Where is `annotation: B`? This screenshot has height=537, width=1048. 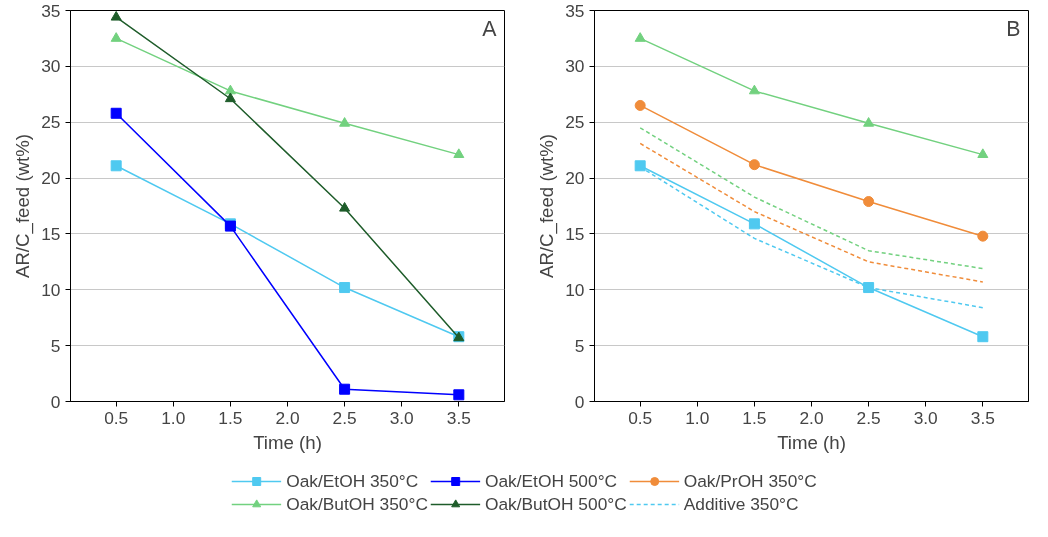 annotation: B is located at coordinates (1013, 28).